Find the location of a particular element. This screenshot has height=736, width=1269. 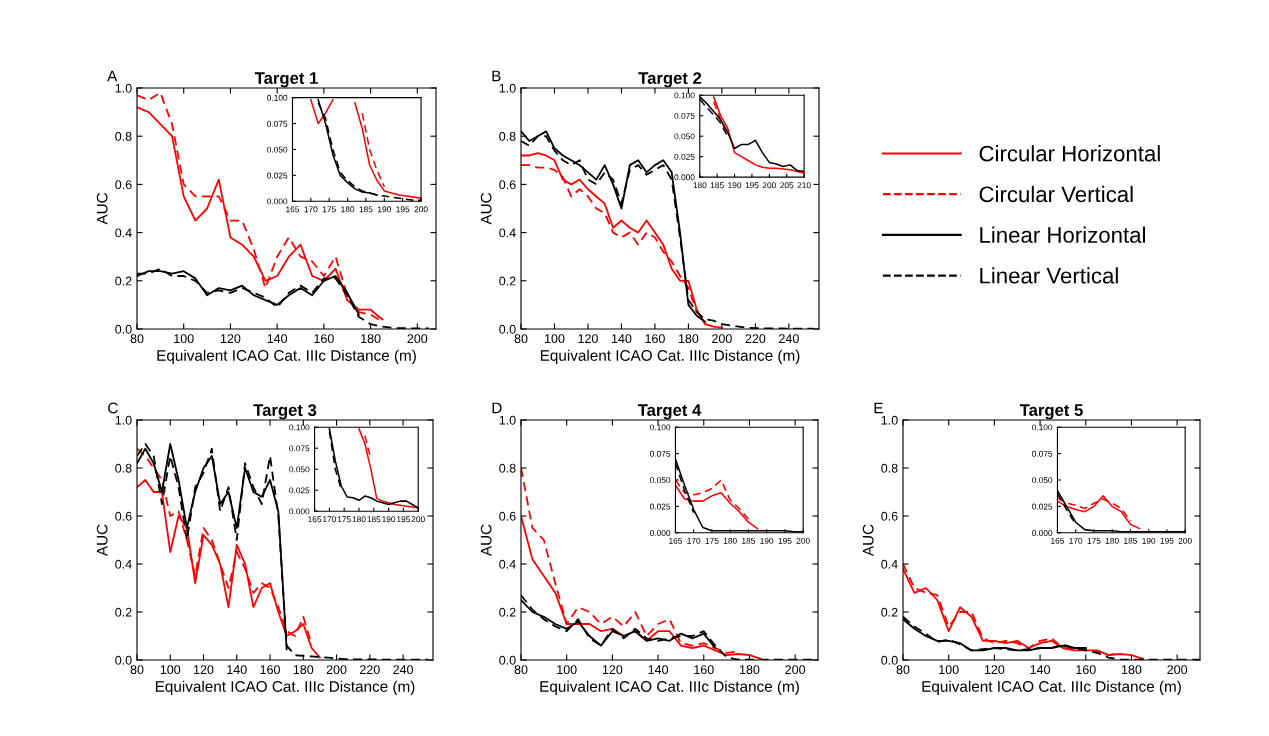

chart-title: Target 1 is located at coordinates (286, 80).